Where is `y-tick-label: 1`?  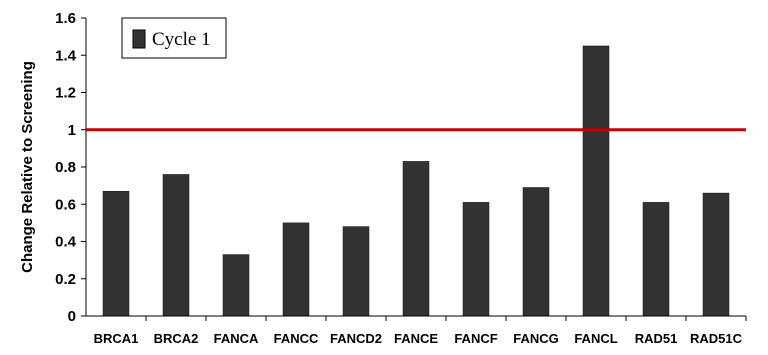 y-tick-label: 1 is located at coordinates (72, 130).